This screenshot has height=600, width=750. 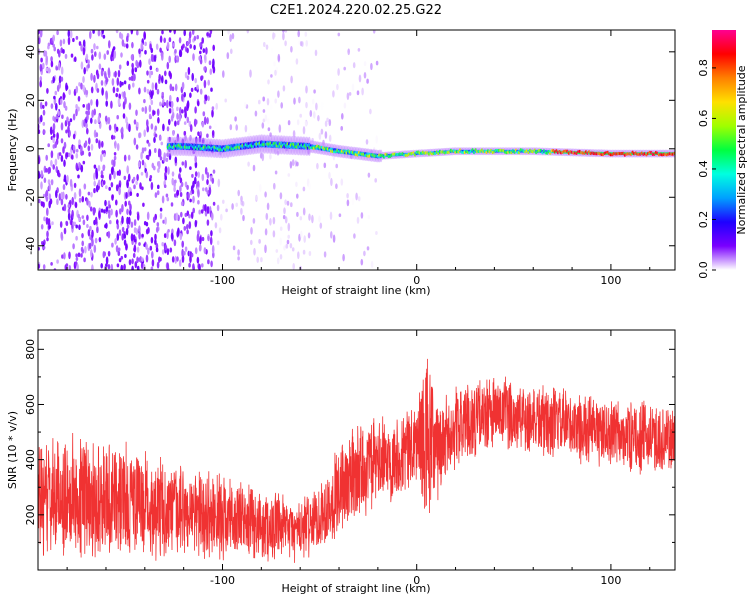 What do you see at coordinates (30, 246) in the screenshot?
I see `y-tick-label: -40` at bounding box center [30, 246].